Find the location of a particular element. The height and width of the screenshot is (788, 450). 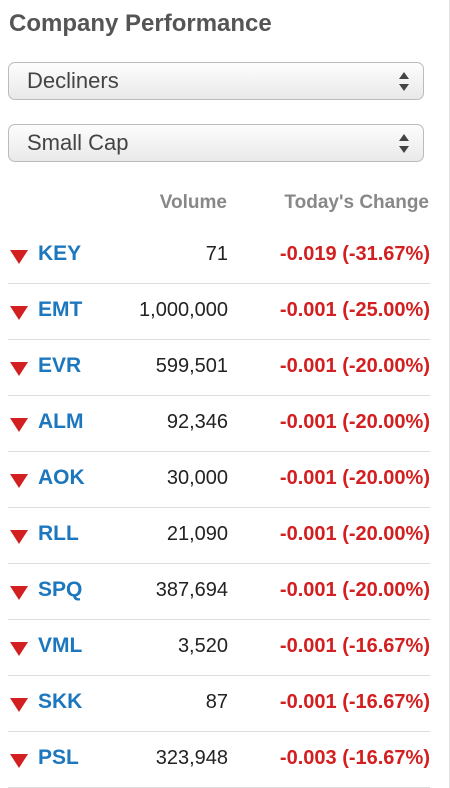

table-row: PSL 323,948 -0.003 (-16.67%) is located at coordinates (219, 760).